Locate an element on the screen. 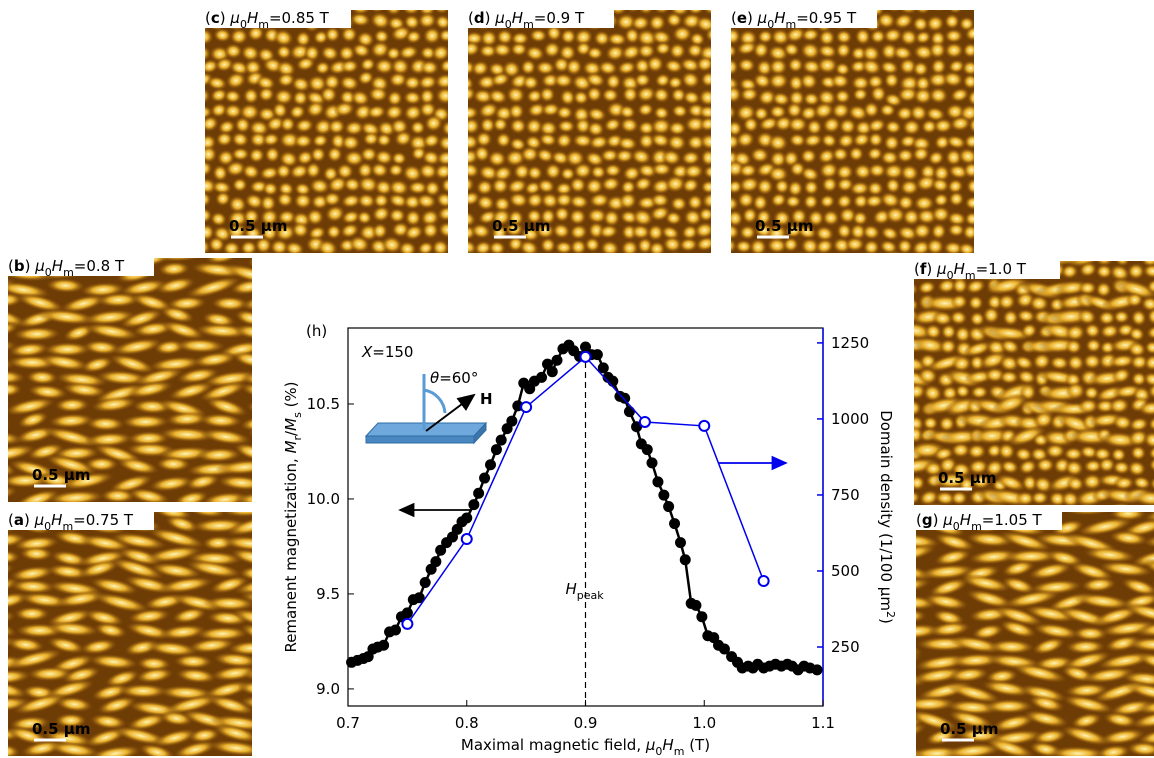 The image size is (1154, 758). text-part: 0 is located at coordinates (47, 526).